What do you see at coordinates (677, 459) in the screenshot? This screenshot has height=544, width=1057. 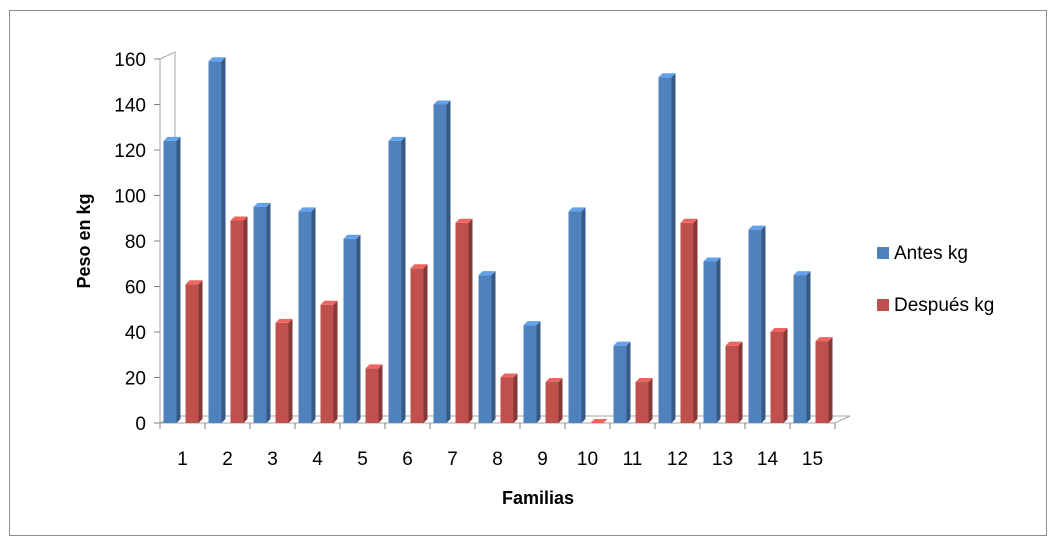 I see `x-tick-label: 12` at bounding box center [677, 459].